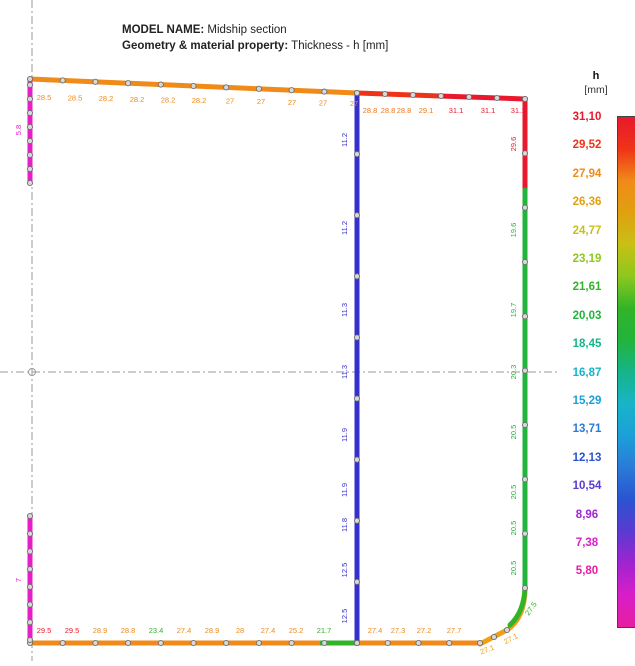 The width and height of the screenshot is (635, 666). Describe the element at coordinates (587, 202) in the screenshot. I see `legend-value-label: 26,36` at that location.